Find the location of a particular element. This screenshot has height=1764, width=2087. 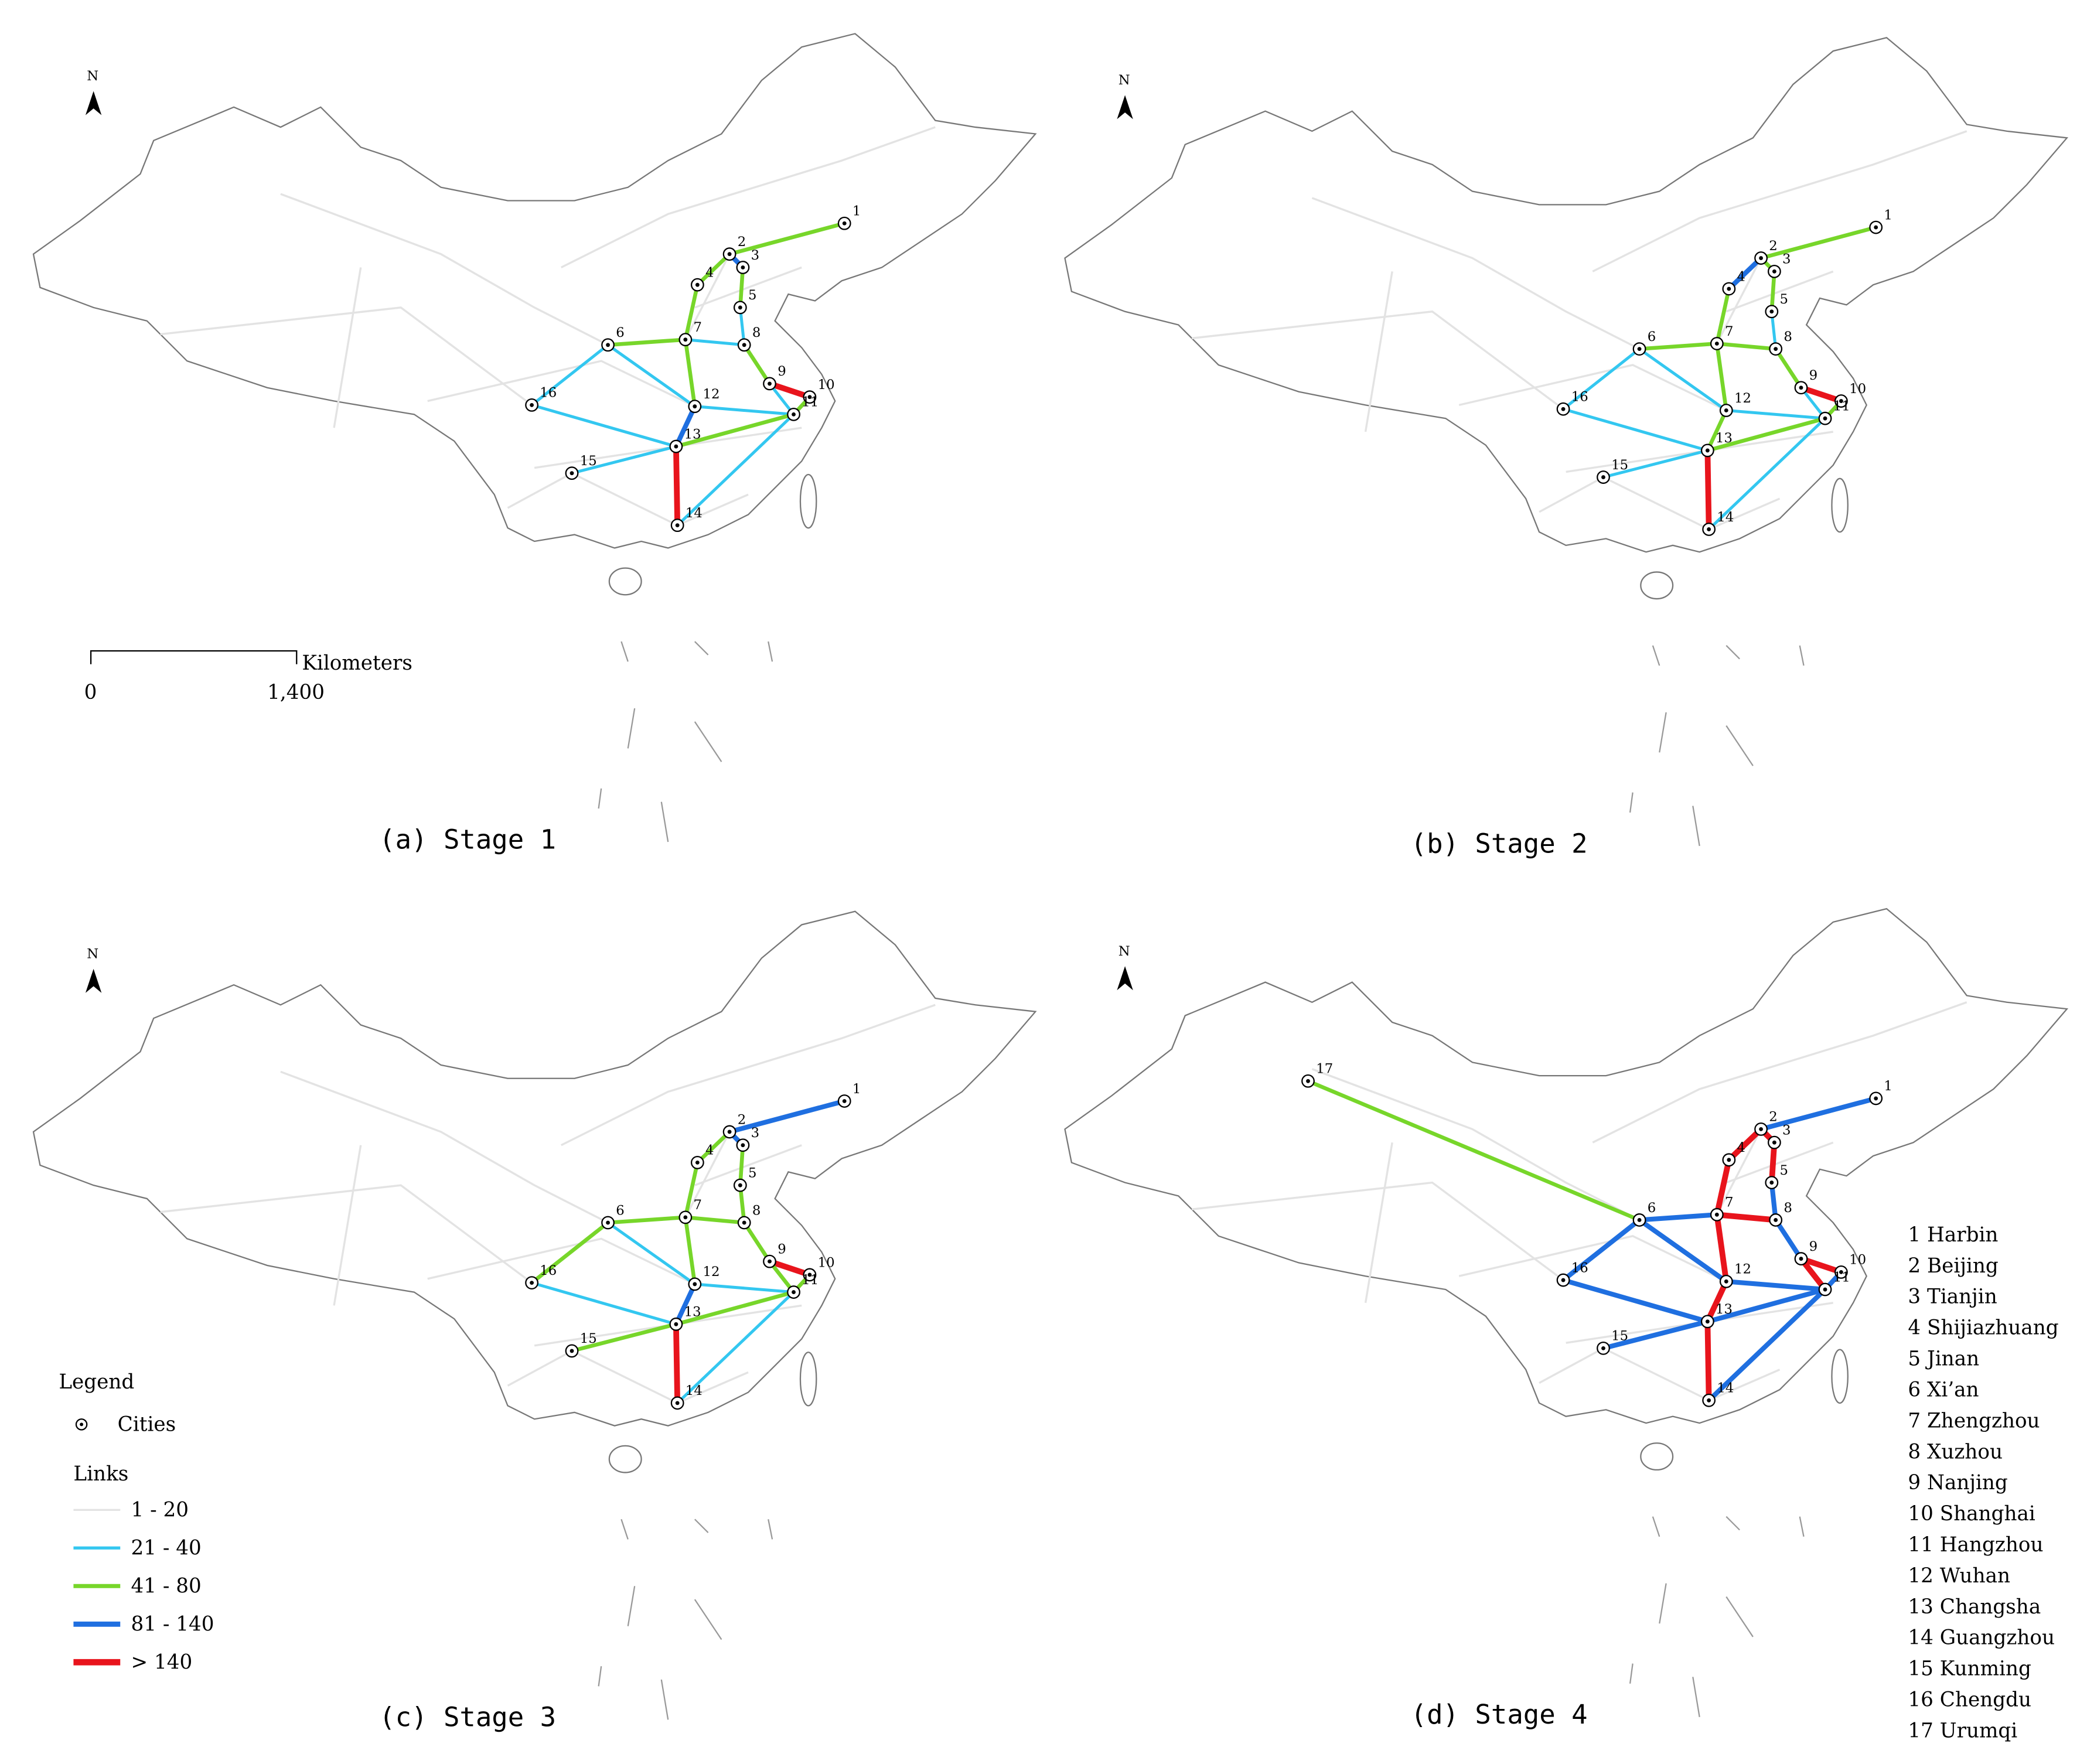

city-list-item: 15 Kunming is located at coordinates (1969, 1669).